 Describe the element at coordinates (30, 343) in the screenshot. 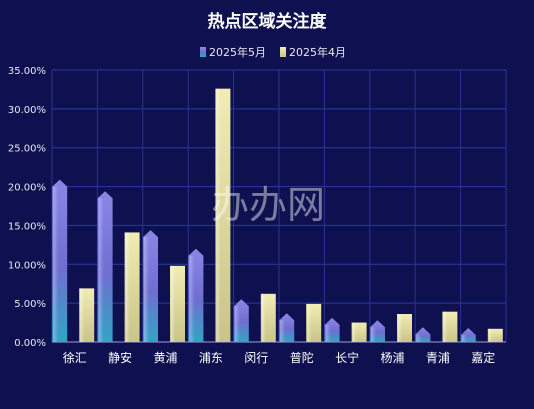

I see `y-tick-label: 0.00%` at that location.